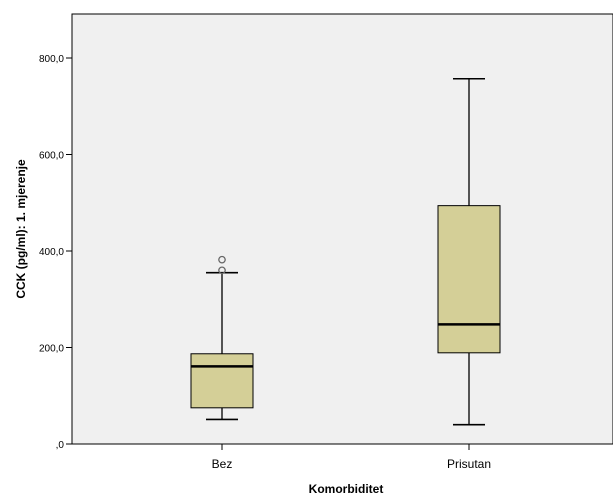  I want to click on iqr-box-bez, so click(222, 381).